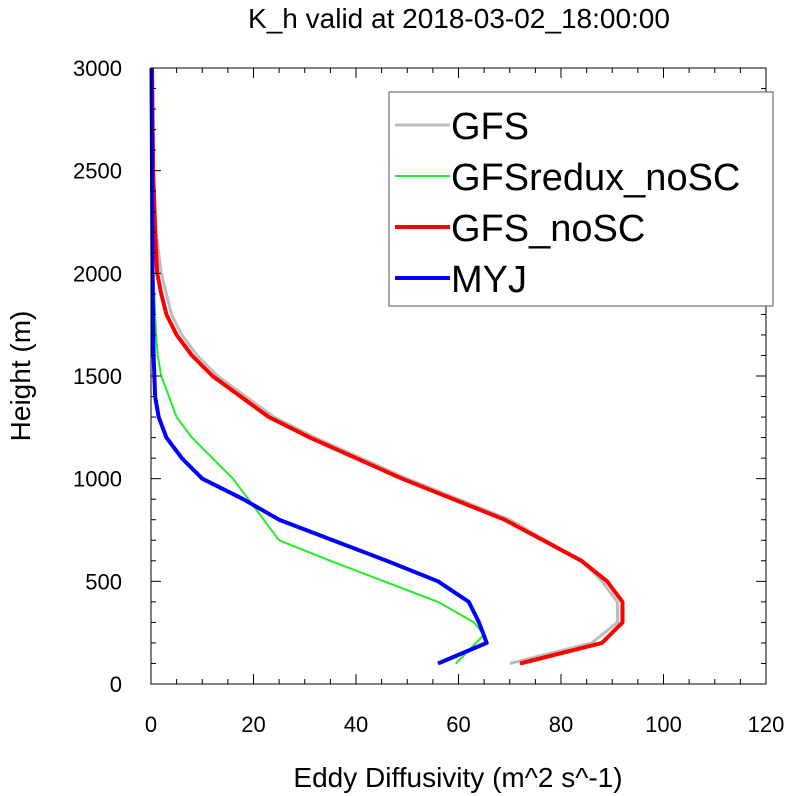  I want to click on x-tick-label: 80, so click(561, 724).